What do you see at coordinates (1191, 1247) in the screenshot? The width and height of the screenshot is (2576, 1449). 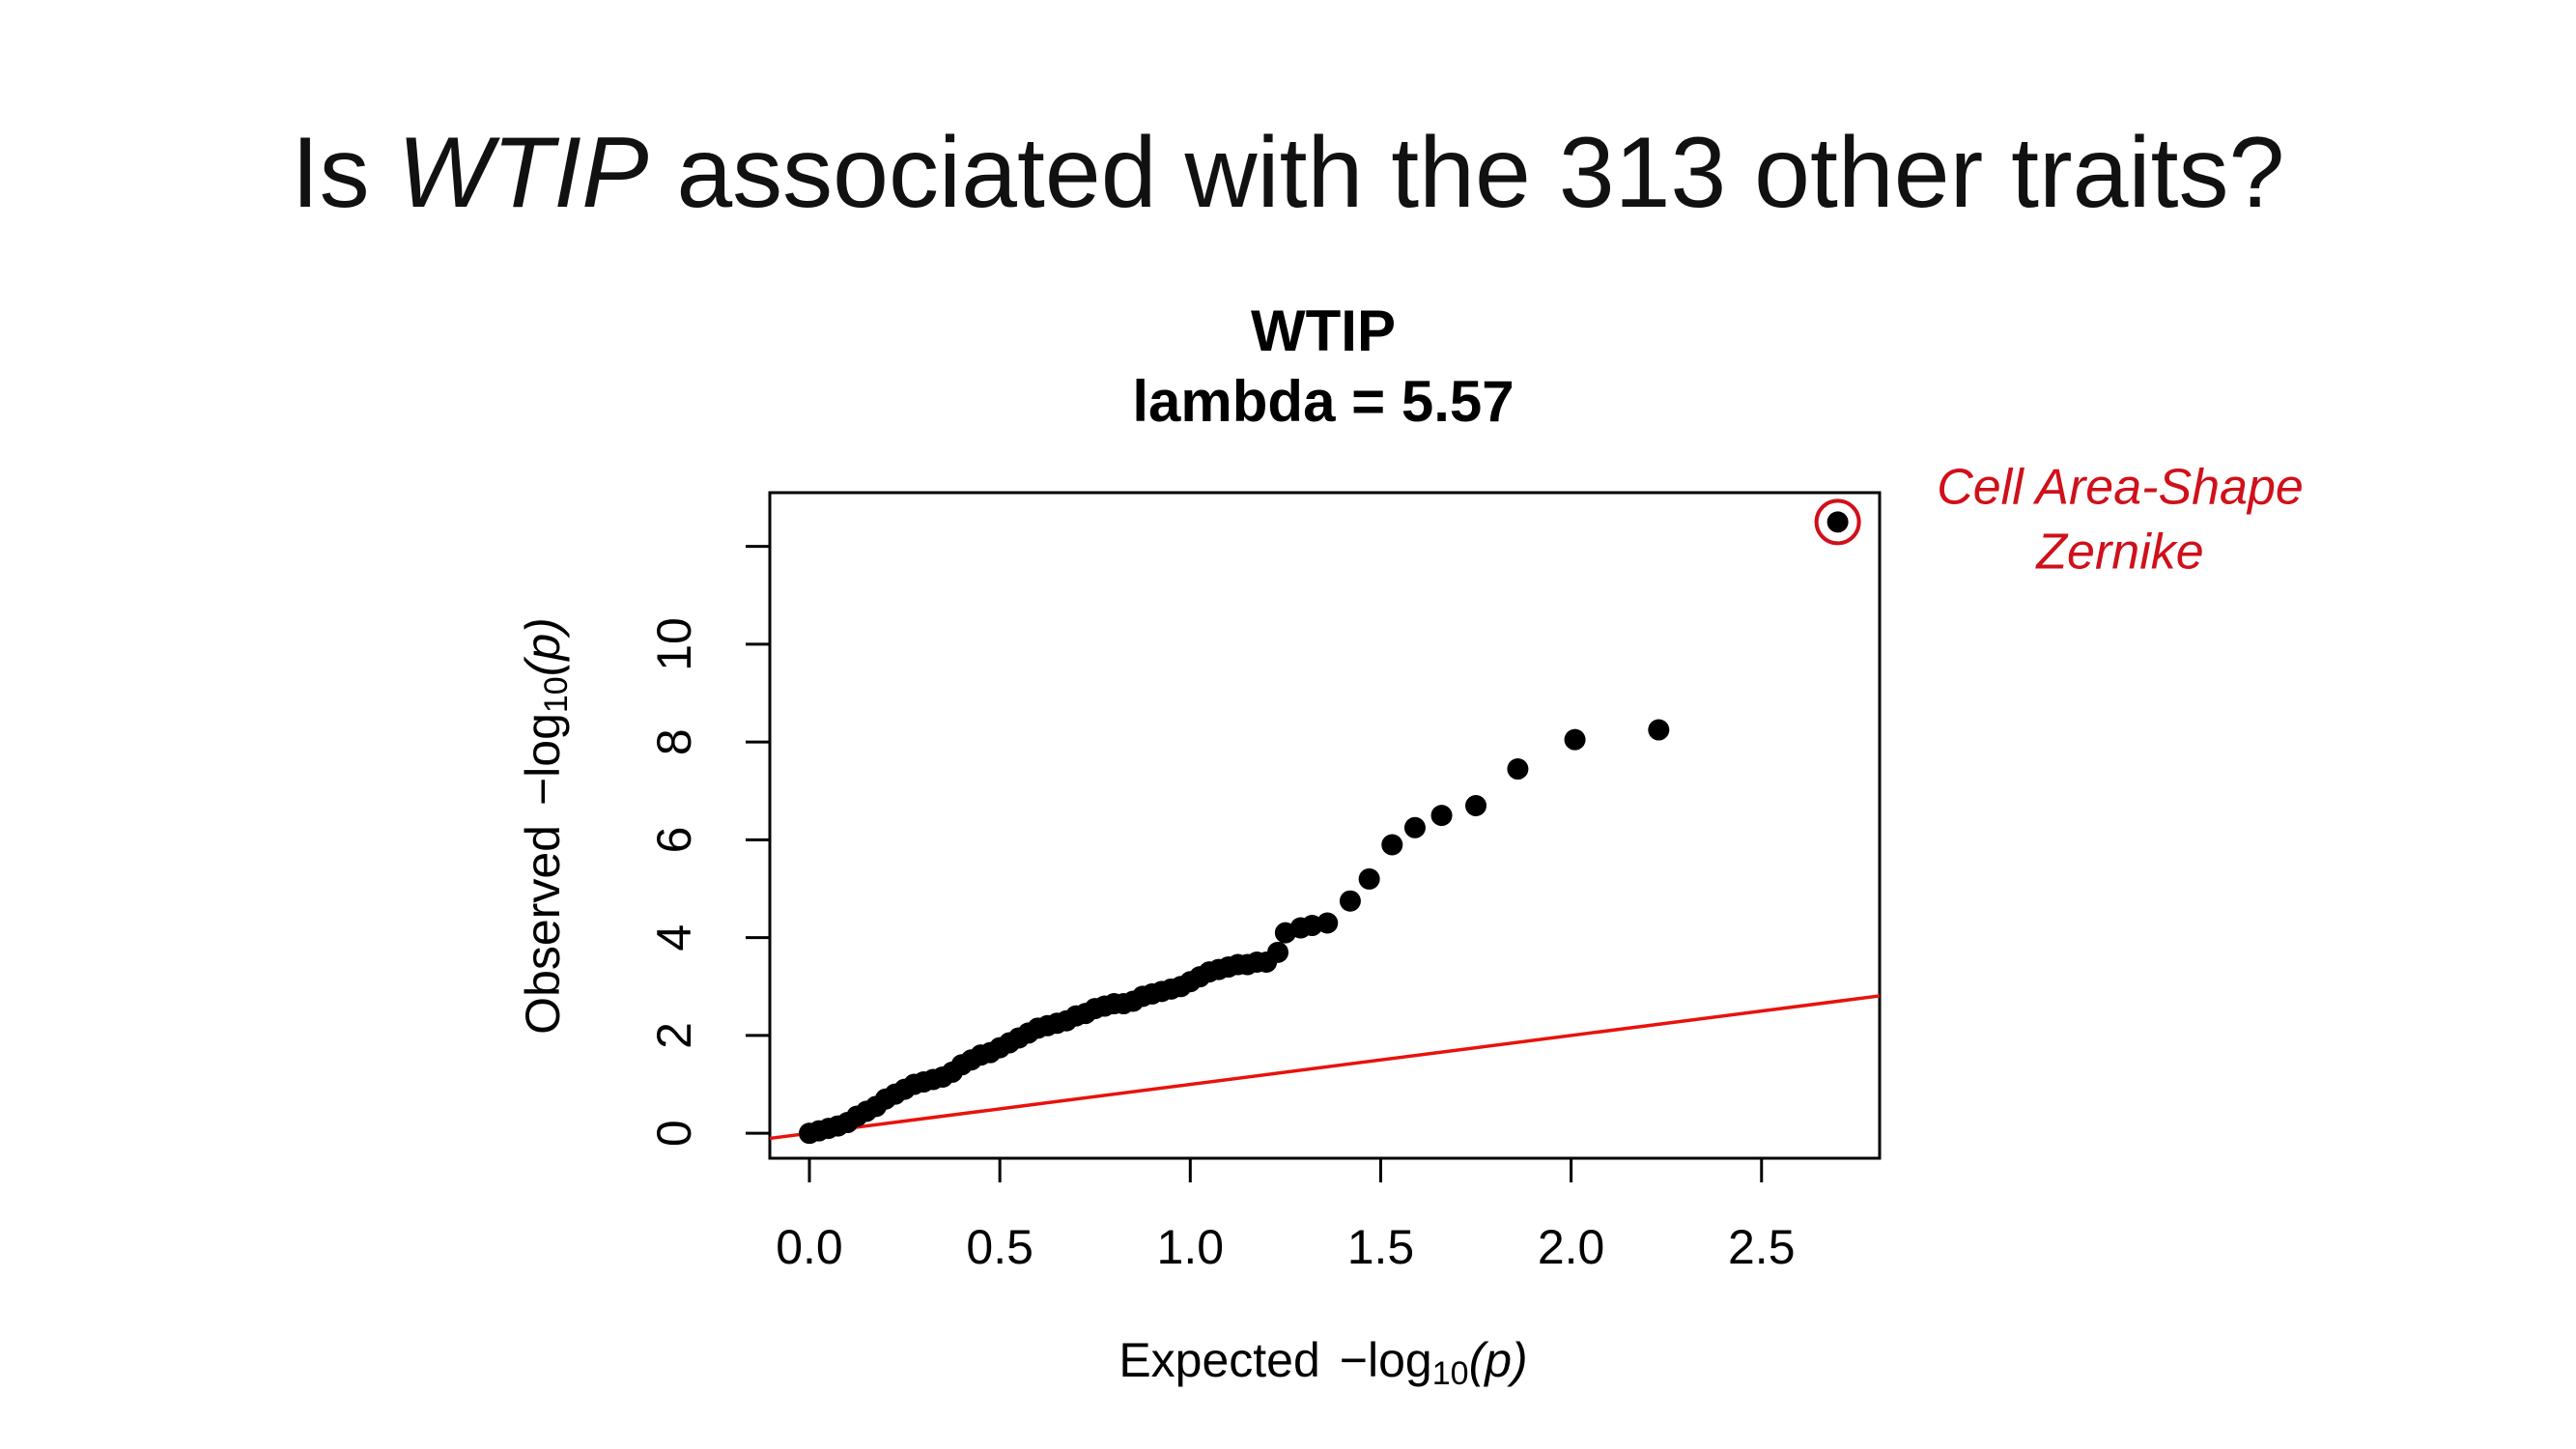 I see `x-tick-label: 1.0` at bounding box center [1191, 1247].